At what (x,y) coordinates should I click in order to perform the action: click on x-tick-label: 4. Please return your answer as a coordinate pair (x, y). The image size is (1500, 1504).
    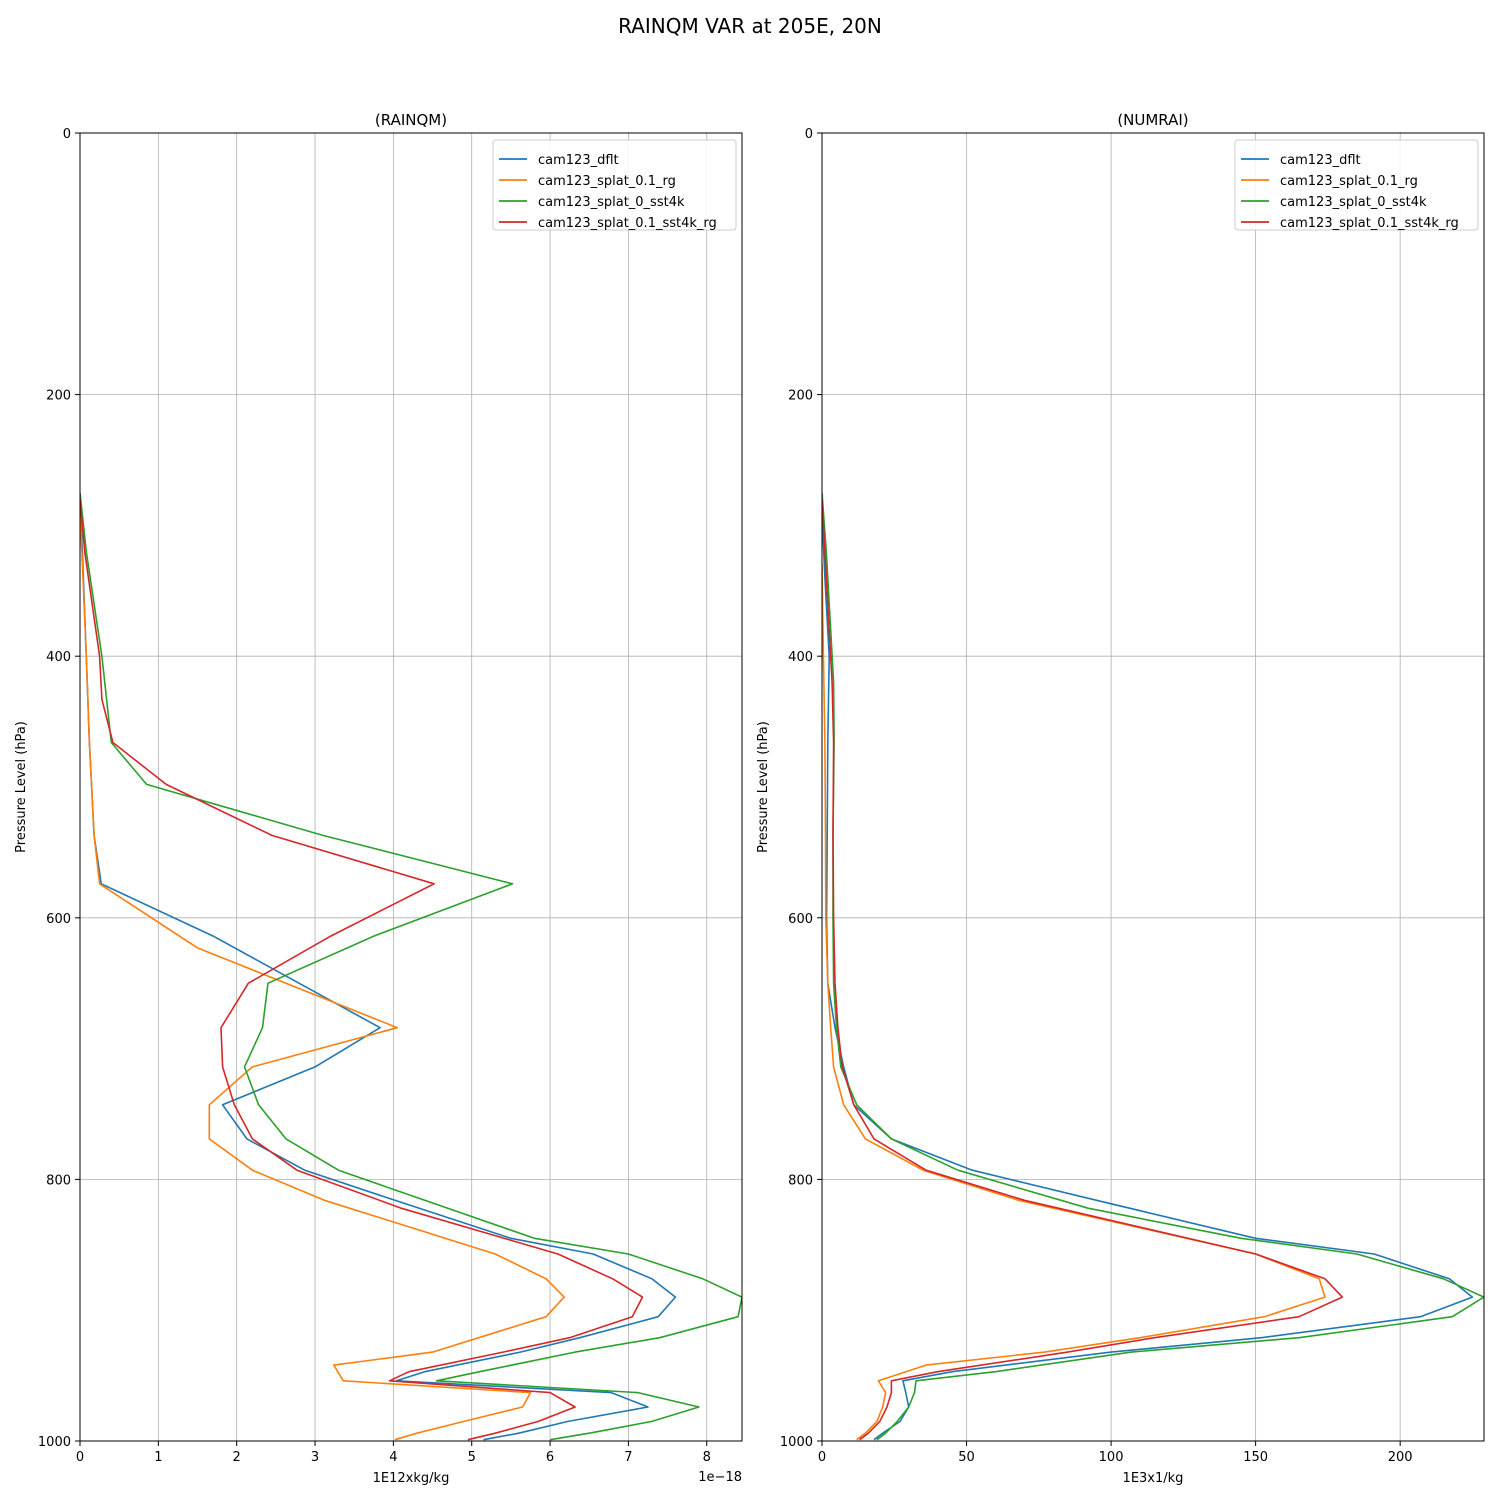
    Looking at the image, I should click on (393, 1457).